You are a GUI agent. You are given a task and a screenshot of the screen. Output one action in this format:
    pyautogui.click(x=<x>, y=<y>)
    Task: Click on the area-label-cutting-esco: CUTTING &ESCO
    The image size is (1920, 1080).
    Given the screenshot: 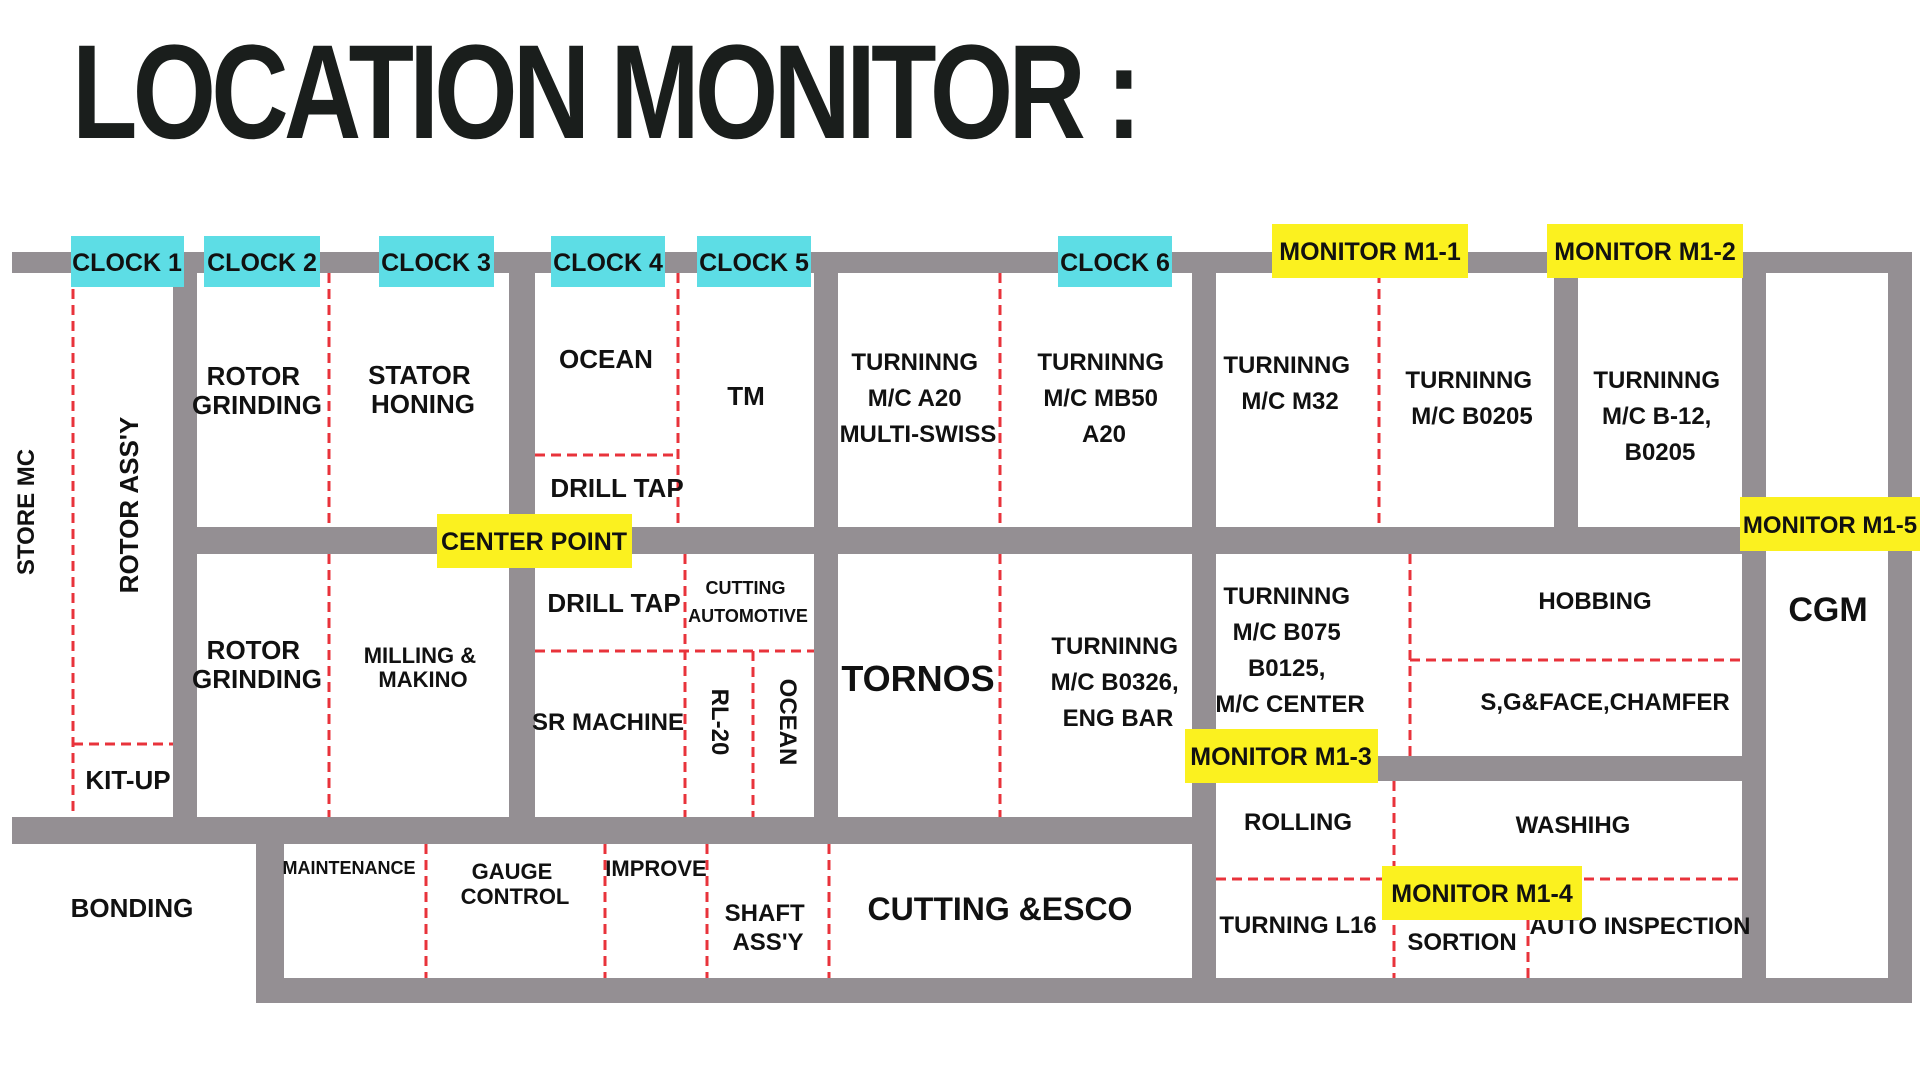 What is the action you would take?
    pyautogui.click(x=1000, y=909)
    